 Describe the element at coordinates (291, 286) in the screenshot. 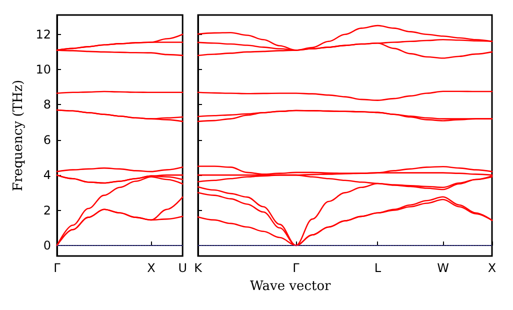

I see `x-axis-title: Wave vector` at that location.